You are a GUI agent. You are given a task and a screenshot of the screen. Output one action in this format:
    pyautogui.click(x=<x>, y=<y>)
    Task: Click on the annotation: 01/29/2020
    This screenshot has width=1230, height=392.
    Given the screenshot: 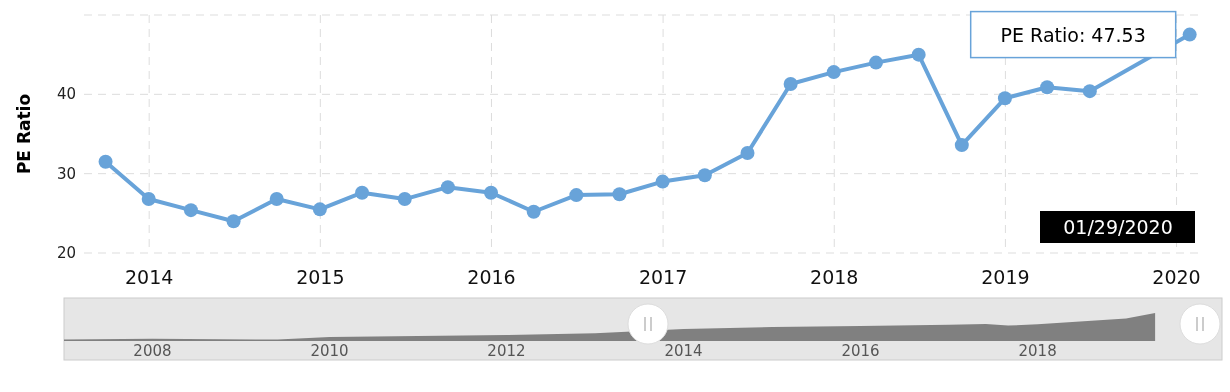 What is the action you would take?
    pyautogui.click(x=1118, y=227)
    